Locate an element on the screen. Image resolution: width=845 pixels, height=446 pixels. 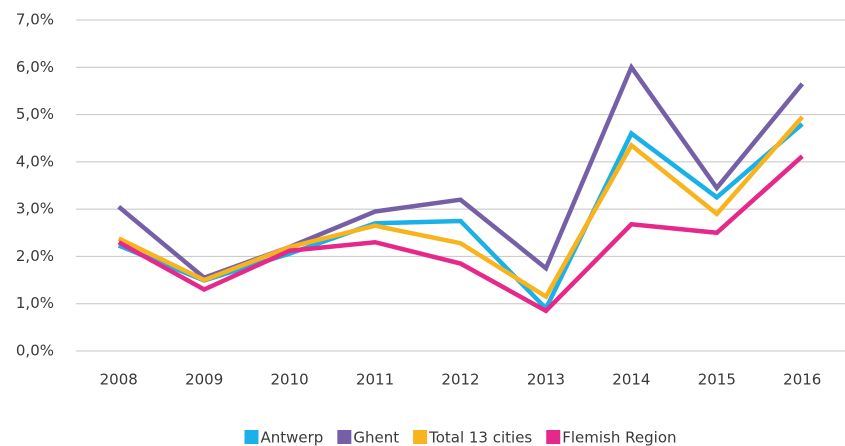
legend-label: Flemish Region is located at coordinates (619, 437).